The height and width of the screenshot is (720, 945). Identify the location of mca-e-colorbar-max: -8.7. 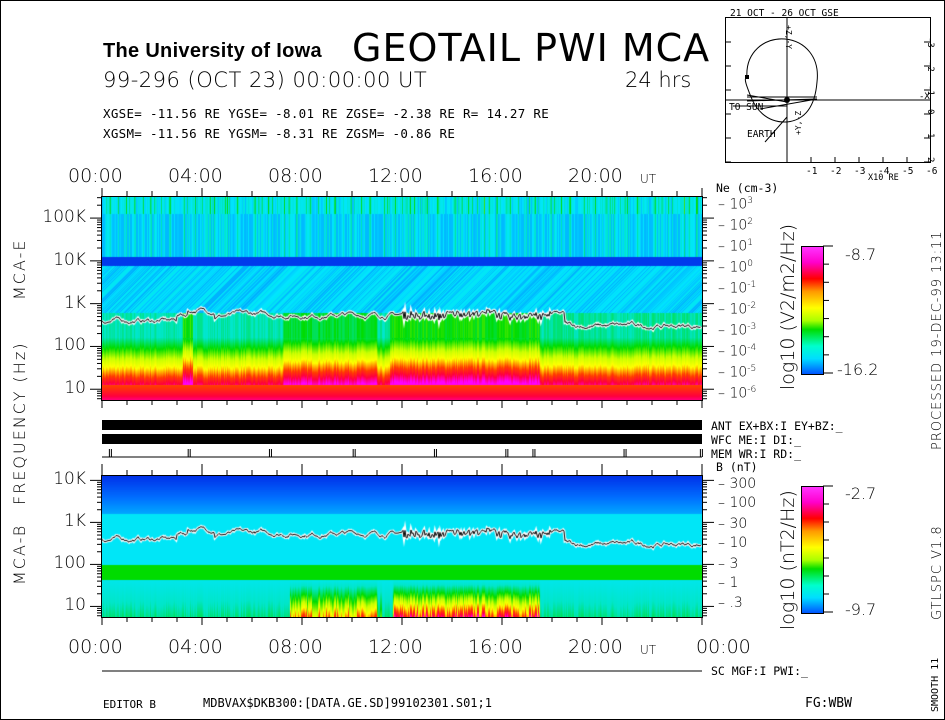
(861, 254).